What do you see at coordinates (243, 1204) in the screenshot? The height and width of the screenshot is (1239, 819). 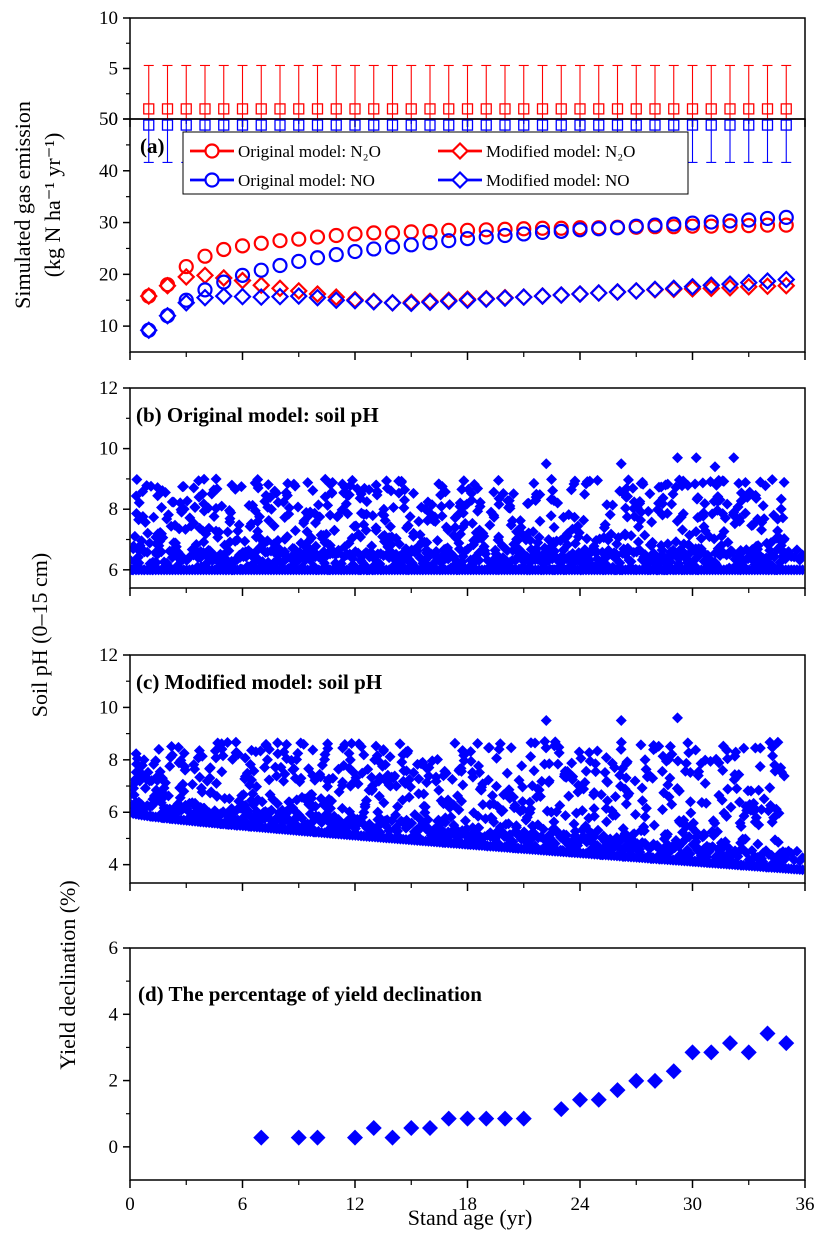 I see `x-tick-label: 6` at bounding box center [243, 1204].